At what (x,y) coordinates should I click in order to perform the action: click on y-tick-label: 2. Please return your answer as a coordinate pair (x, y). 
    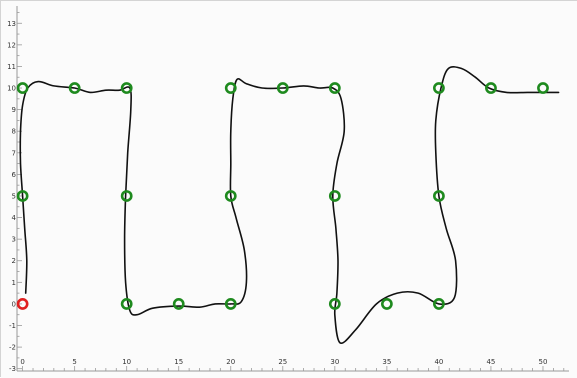
    Looking at the image, I should click on (14, 261).